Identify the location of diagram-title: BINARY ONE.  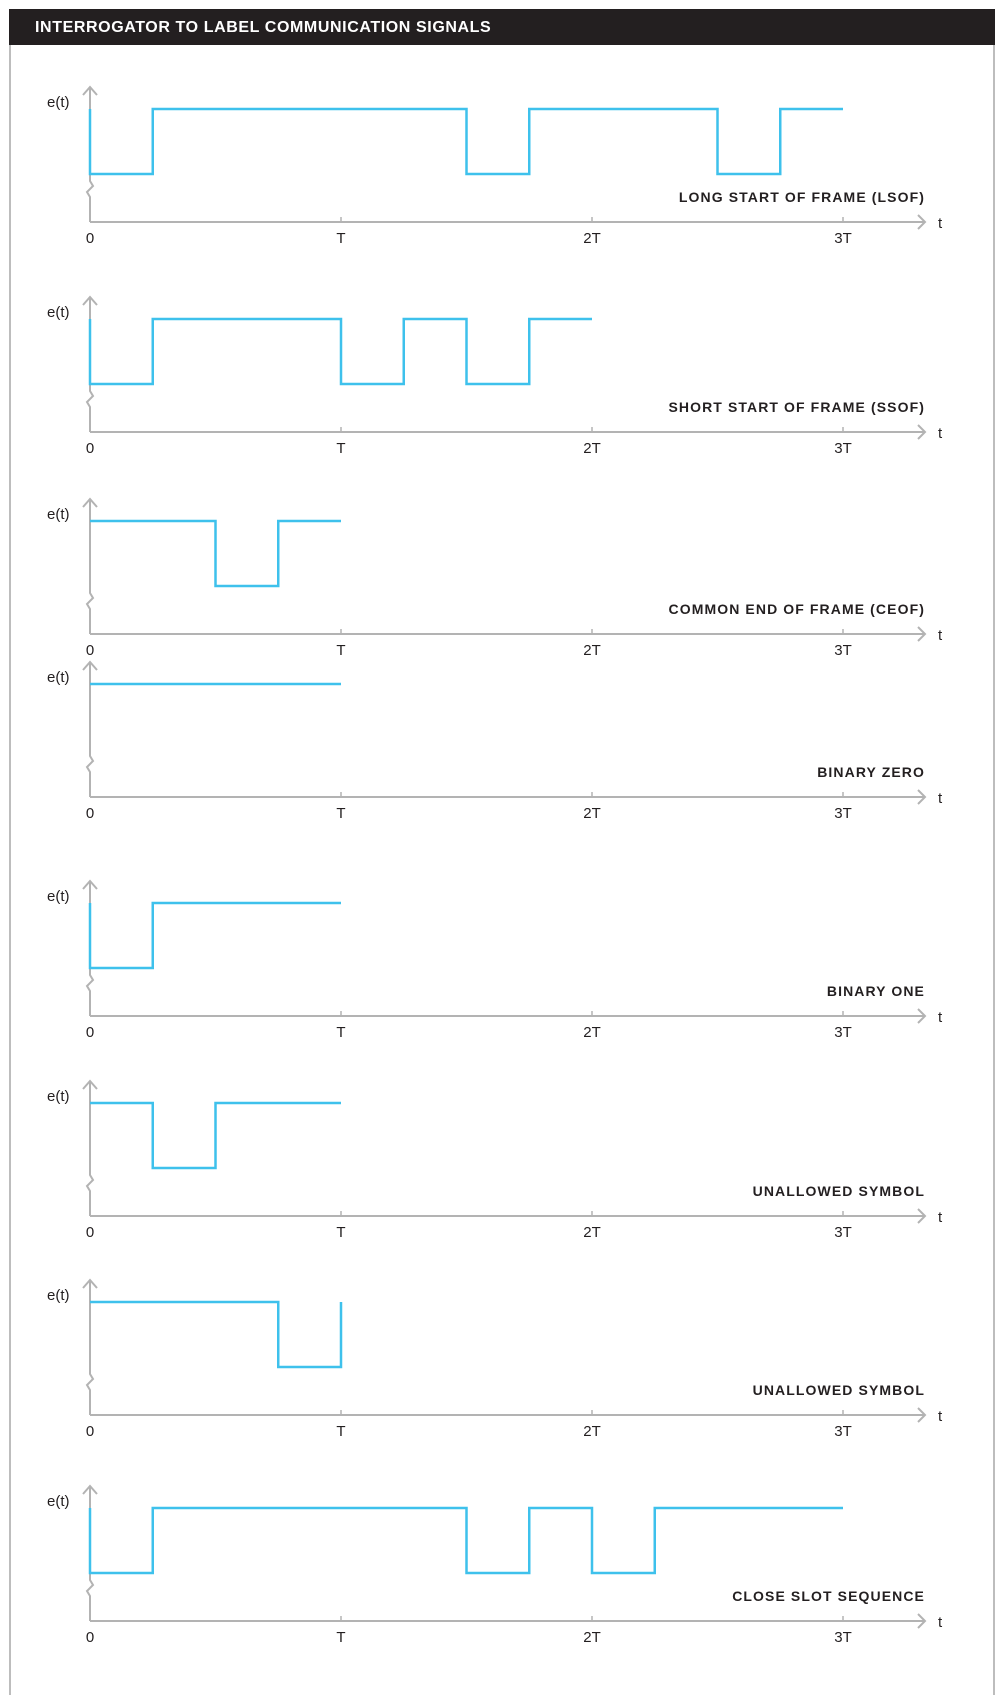
(876, 991).